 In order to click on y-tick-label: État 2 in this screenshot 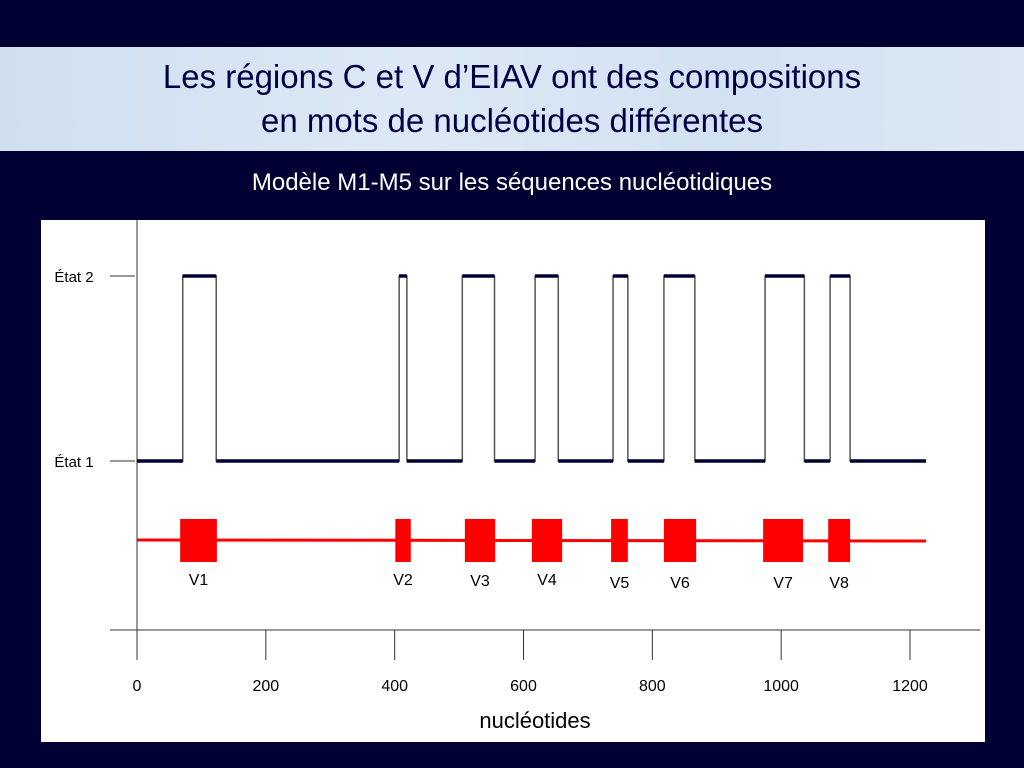, I will do `click(73, 277)`.